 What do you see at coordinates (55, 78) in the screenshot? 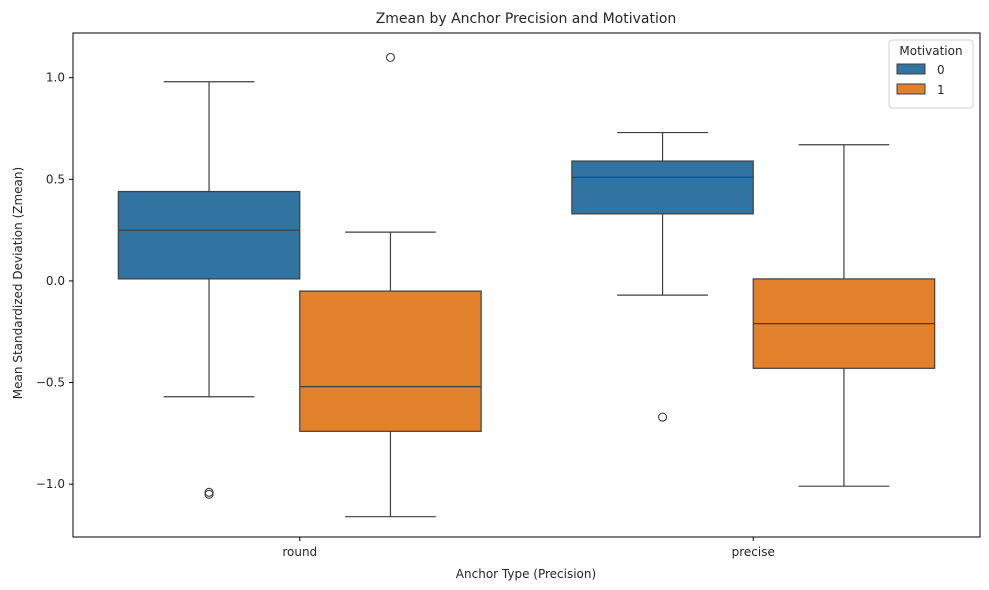
I see `y-tick-label: 1.0` at bounding box center [55, 78].